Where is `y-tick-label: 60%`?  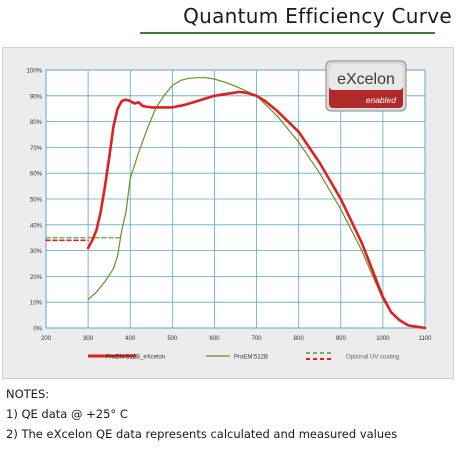
y-tick-label: 60% is located at coordinates (36, 175).